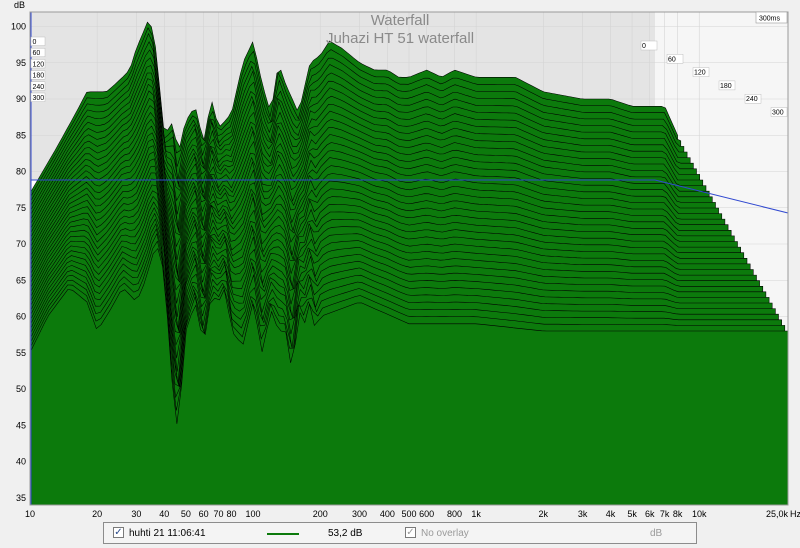  What do you see at coordinates (611, 514) in the screenshot?
I see `x-tick-4k: 4k` at bounding box center [611, 514].